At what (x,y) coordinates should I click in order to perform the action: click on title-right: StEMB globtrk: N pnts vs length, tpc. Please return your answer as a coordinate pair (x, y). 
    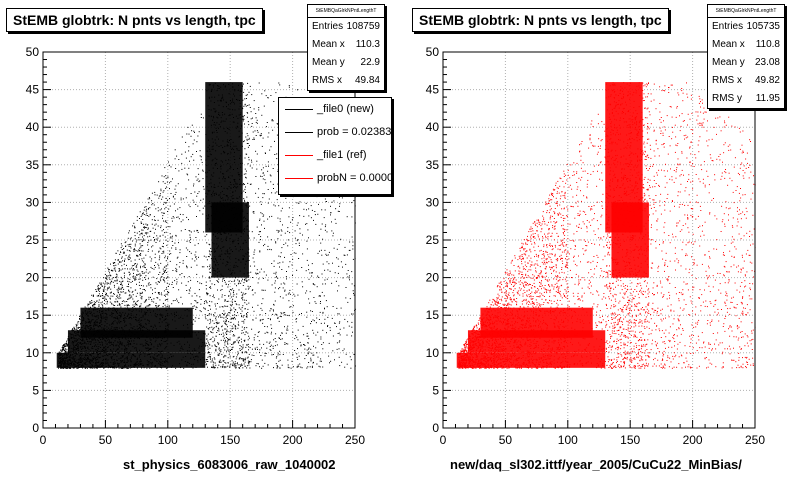
    Looking at the image, I should click on (540, 20).